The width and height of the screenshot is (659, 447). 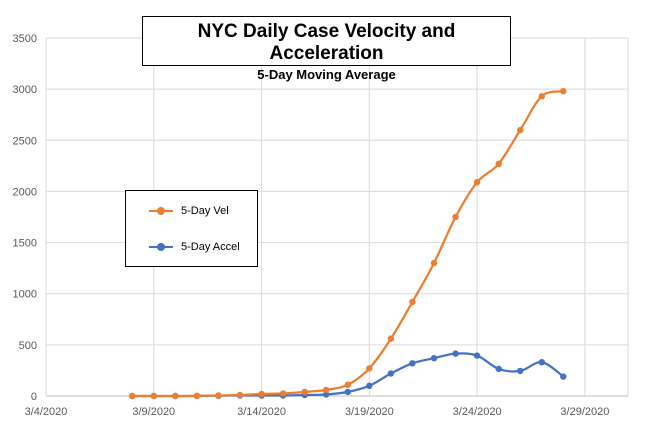 I want to click on y-tick-label: 0, so click(x=34, y=397).